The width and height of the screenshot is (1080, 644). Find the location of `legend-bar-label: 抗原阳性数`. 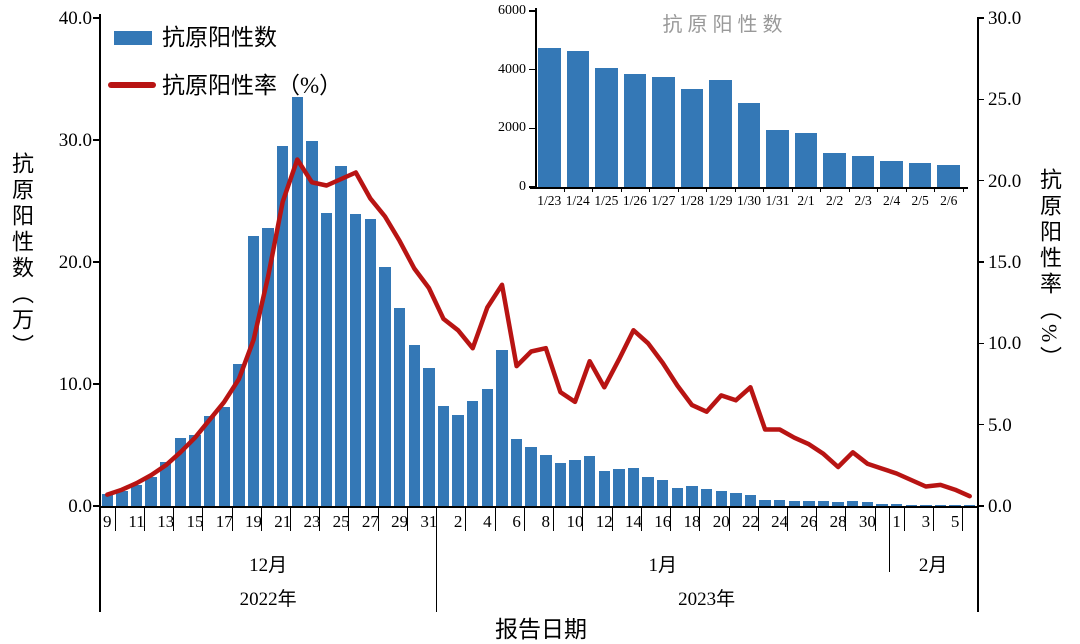

legend-bar-label: 抗原阳性数 is located at coordinates (219, 37).